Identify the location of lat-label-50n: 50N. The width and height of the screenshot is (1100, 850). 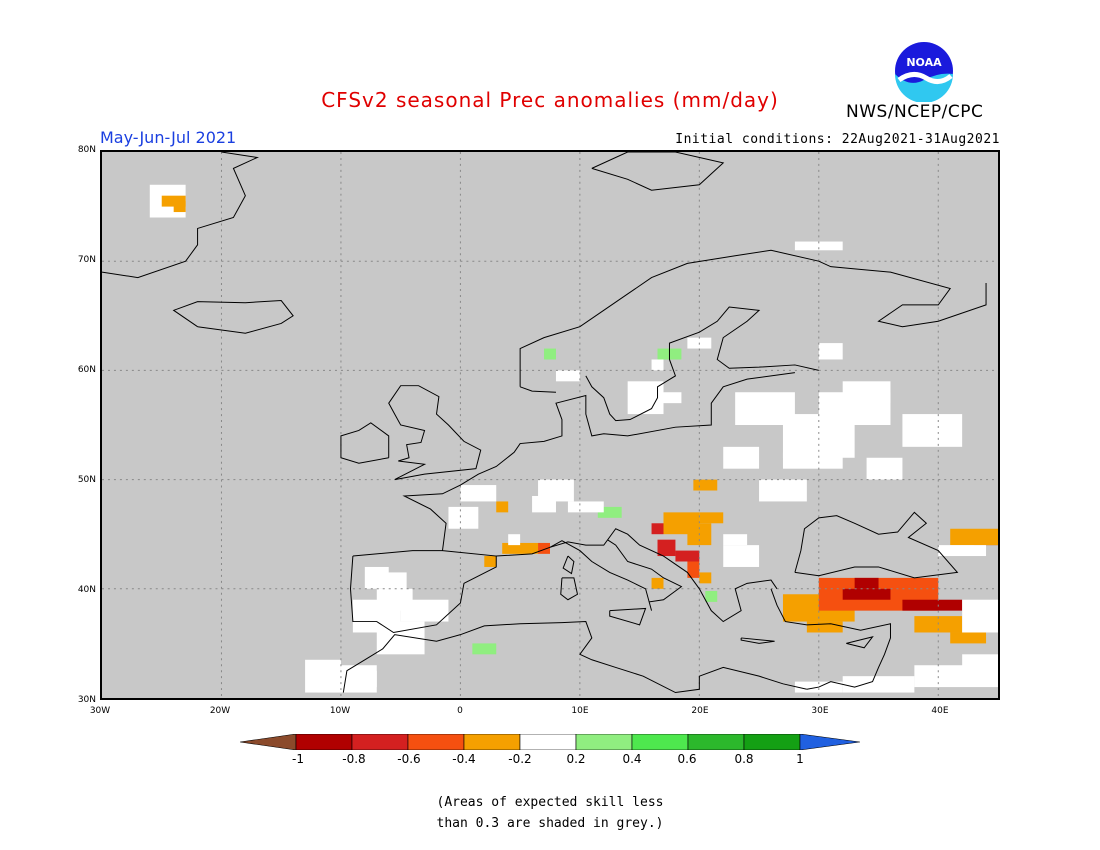
(86, 480).